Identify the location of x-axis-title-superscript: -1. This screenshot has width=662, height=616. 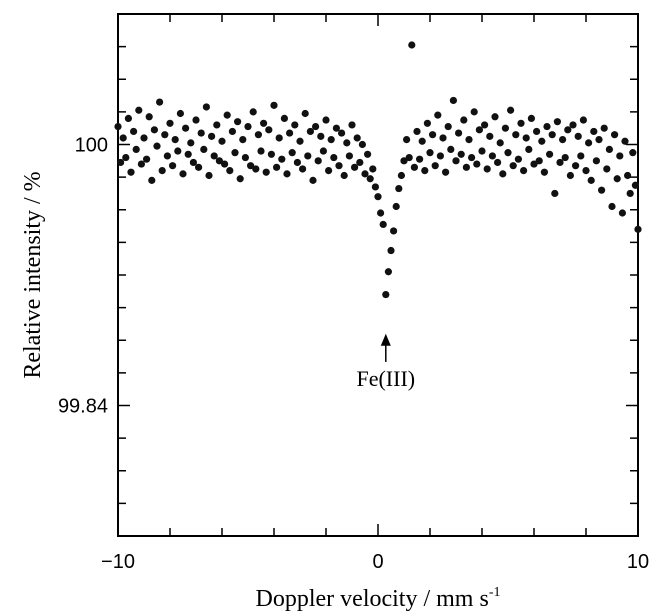
(495, 592).